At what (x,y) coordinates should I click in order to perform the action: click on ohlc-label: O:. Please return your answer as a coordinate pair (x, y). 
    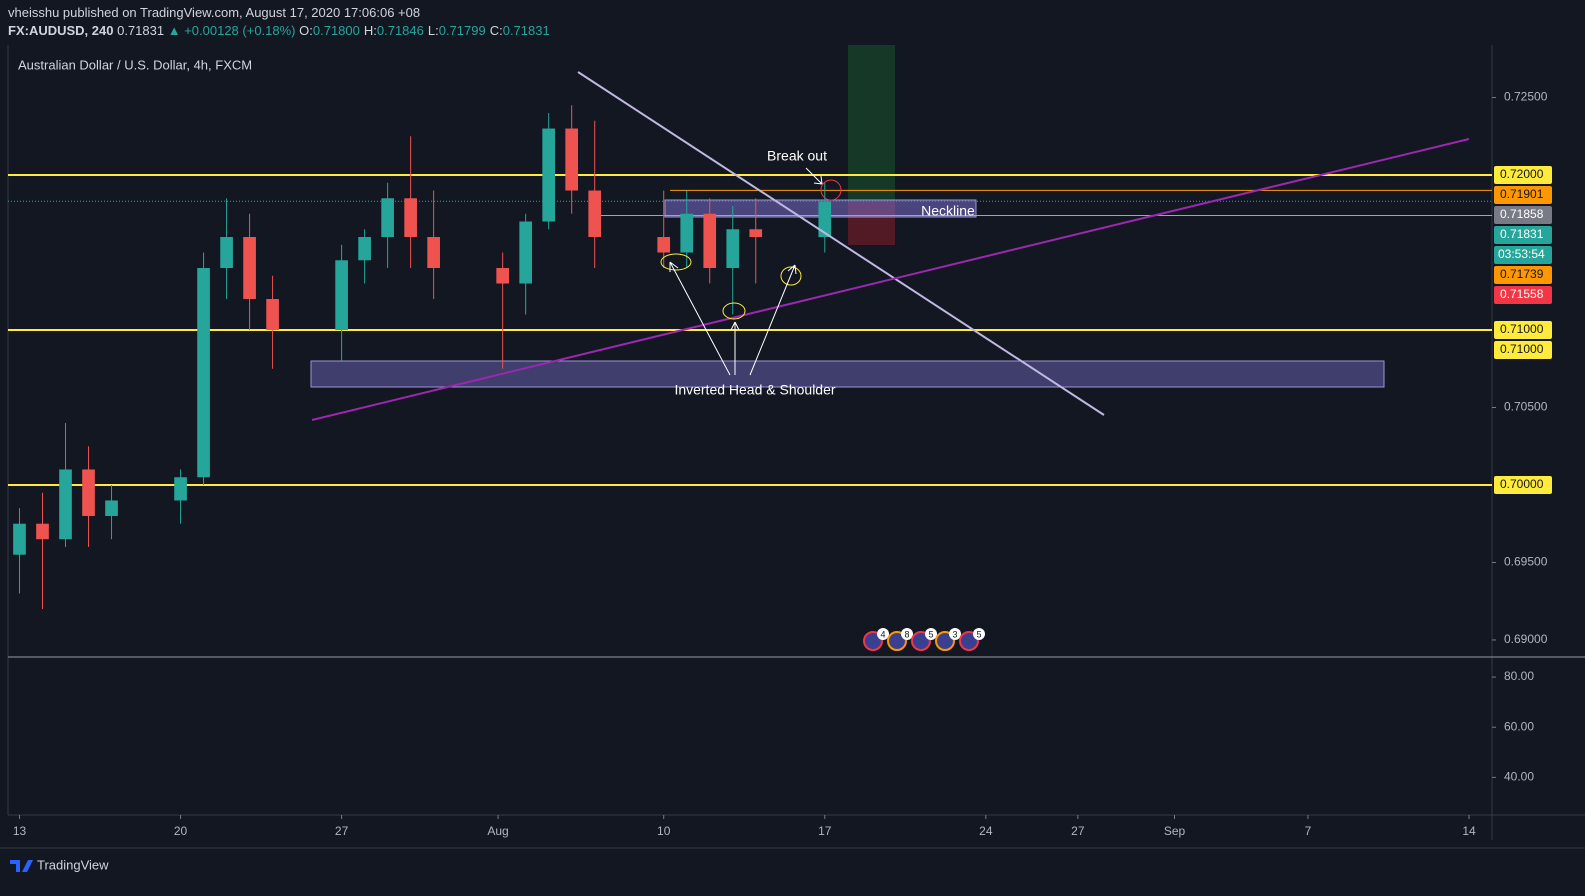
    Looking at the image, I should click on (306, 30).